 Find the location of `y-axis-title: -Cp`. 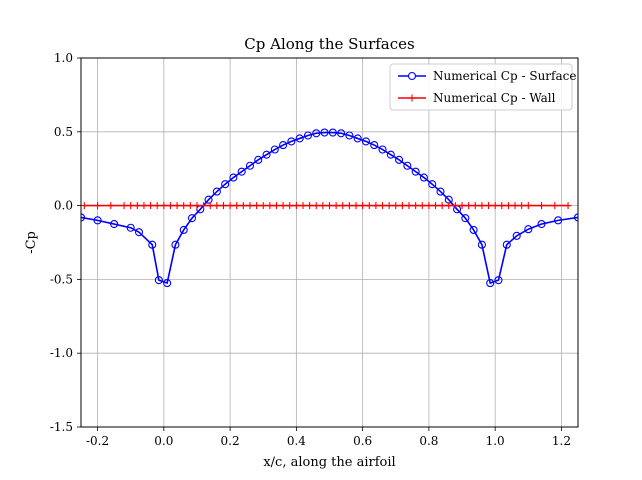

y-axis-title: -Cp is located at coordinates (31, 242).